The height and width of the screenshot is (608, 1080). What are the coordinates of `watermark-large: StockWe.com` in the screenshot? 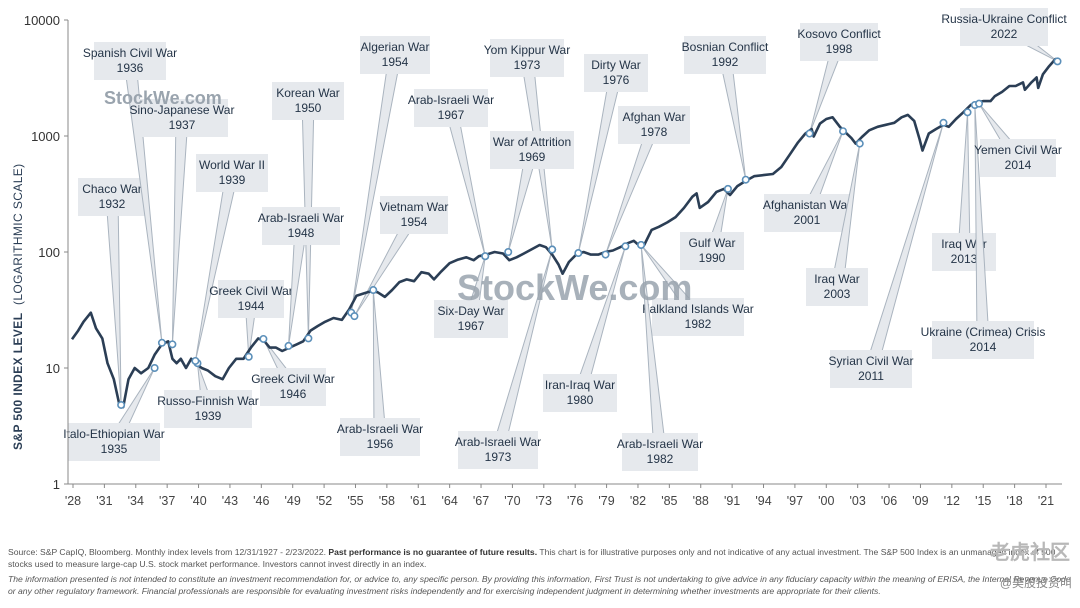 It's located at (574, 287).